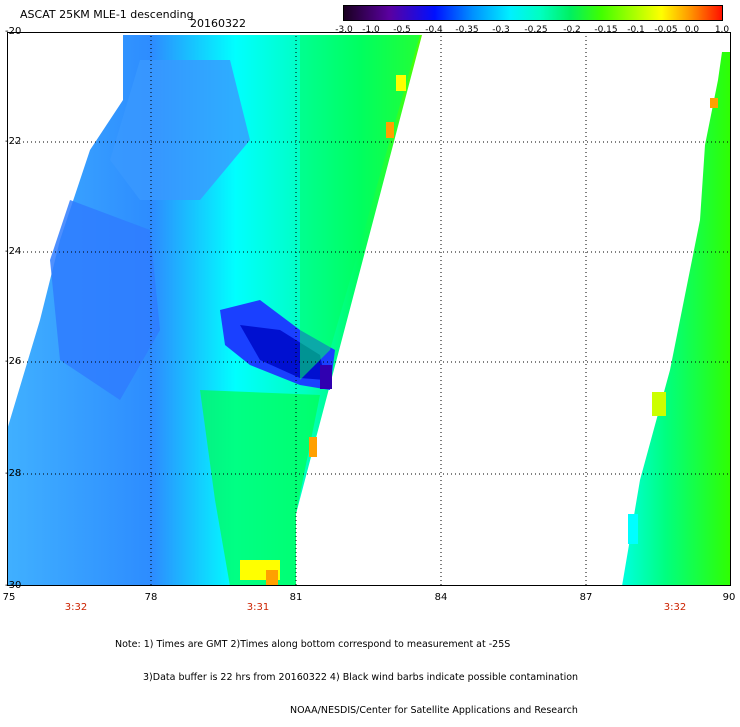  What do you see at coordinates (13, 31) in the screenshot?
I see `lat-label: -20` at bounding box center [13, 31].